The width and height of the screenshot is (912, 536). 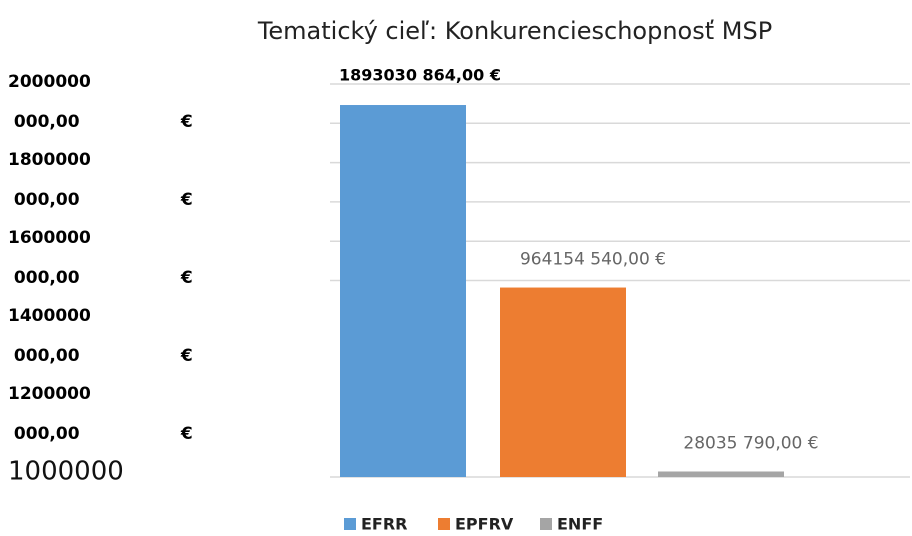 What do you see at coordinates (580, 524) in the screenshot?
I see `legend-label: ENFF` at bounding box center [580, 524].